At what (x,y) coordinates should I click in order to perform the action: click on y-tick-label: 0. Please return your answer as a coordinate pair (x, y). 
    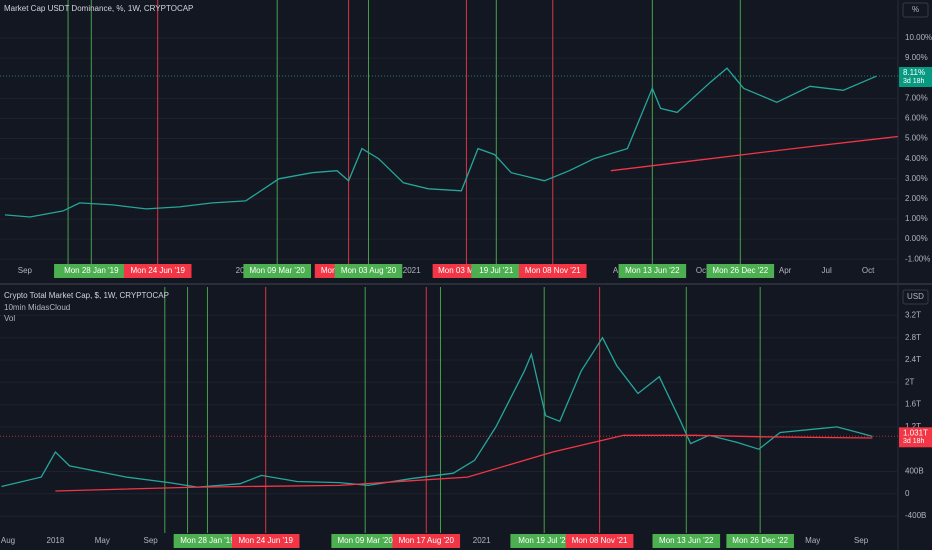
    Looking at the image, I should click on (907, 493).